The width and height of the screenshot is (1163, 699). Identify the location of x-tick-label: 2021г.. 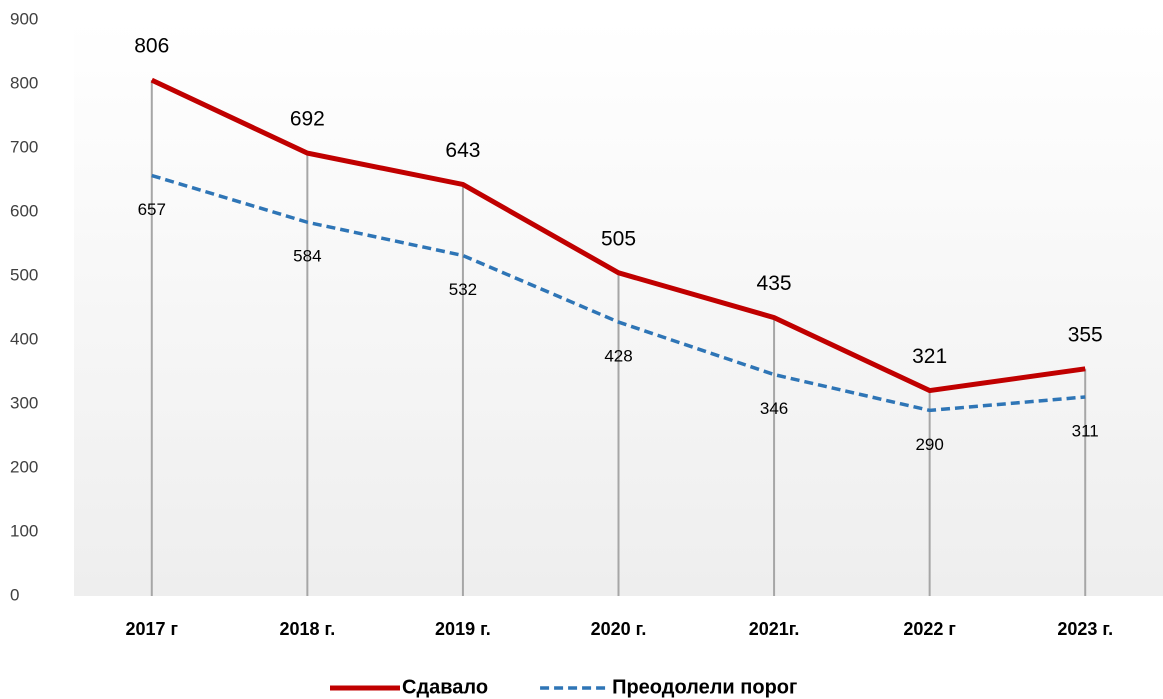
(774, 629).